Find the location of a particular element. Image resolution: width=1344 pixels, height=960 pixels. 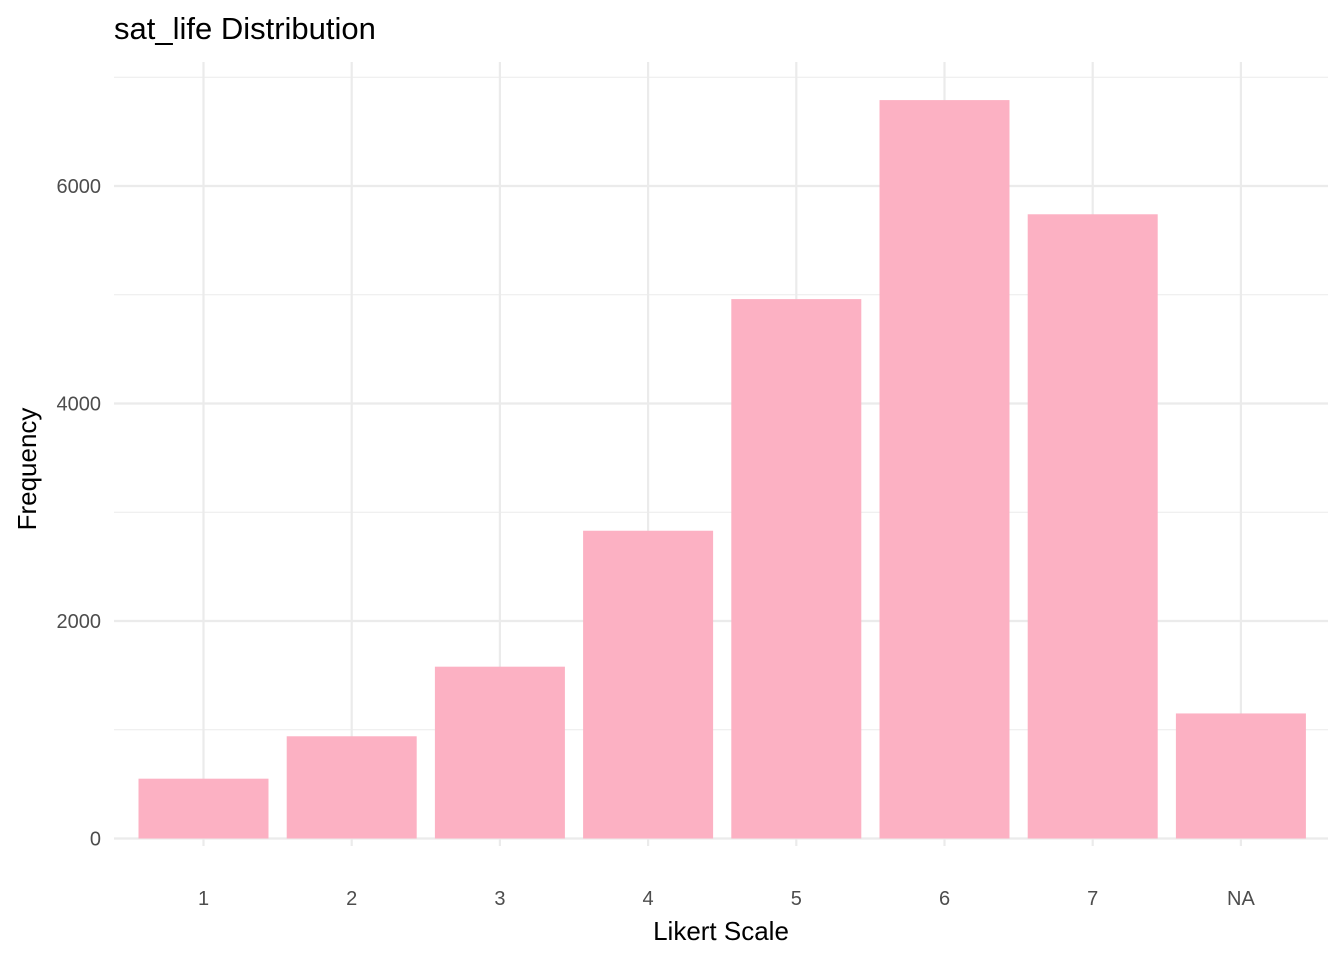

x-tick-label: 7 is located at coordinates (1092, 899).